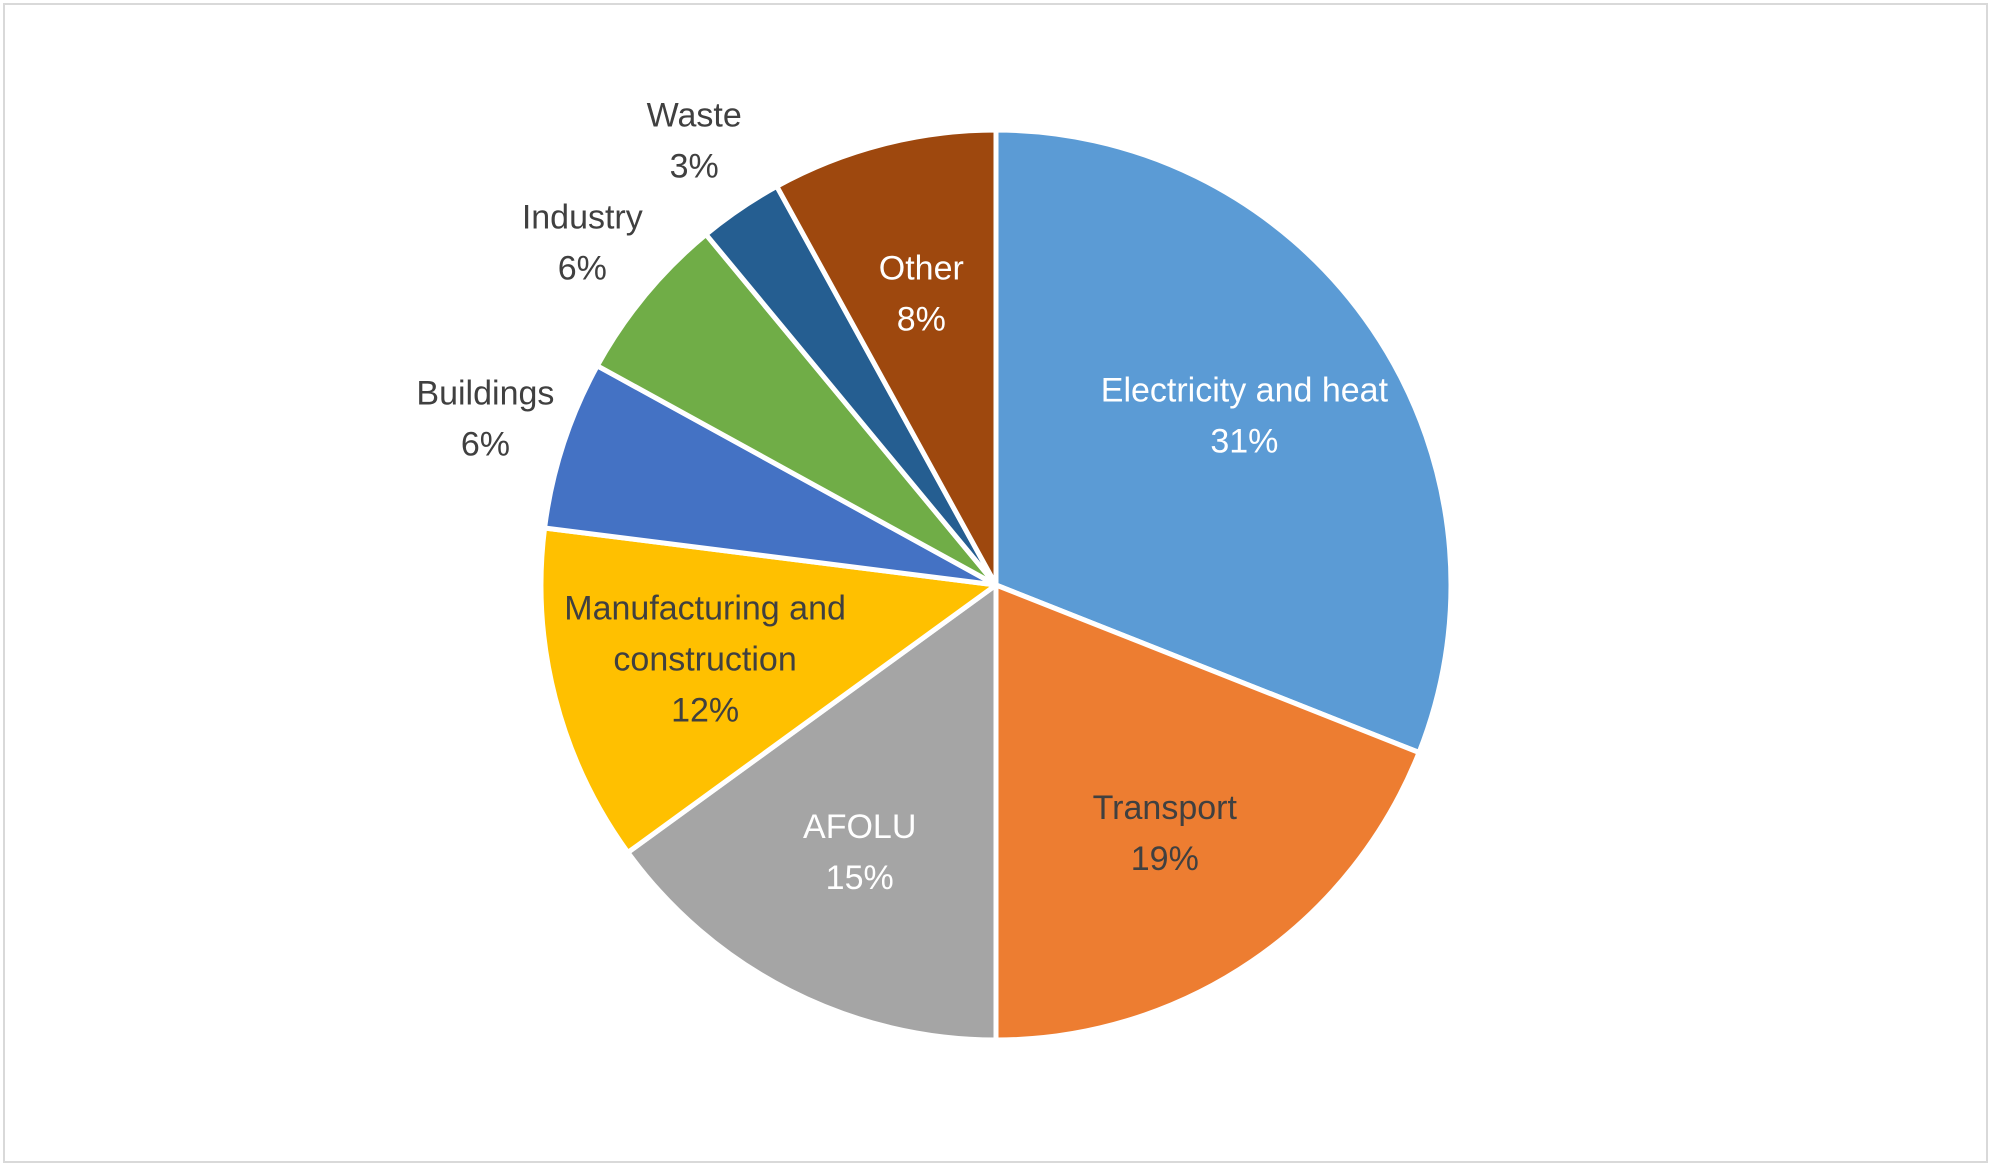 The image size is (1993, 1168). What do you see at coordinates (705, 711) in the screenshot?
I see `slice-value-manufacturing-and-construction: 12%` at bounding box center [705, 711].